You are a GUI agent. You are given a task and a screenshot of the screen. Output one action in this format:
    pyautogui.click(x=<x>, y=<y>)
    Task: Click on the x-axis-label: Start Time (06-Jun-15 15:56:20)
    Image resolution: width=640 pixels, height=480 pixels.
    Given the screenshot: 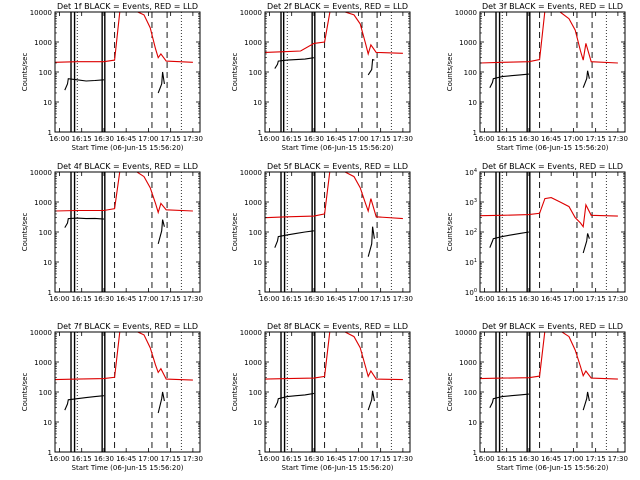 What is the action you would take?
    pyautogui.click(x=338, y=148)
    